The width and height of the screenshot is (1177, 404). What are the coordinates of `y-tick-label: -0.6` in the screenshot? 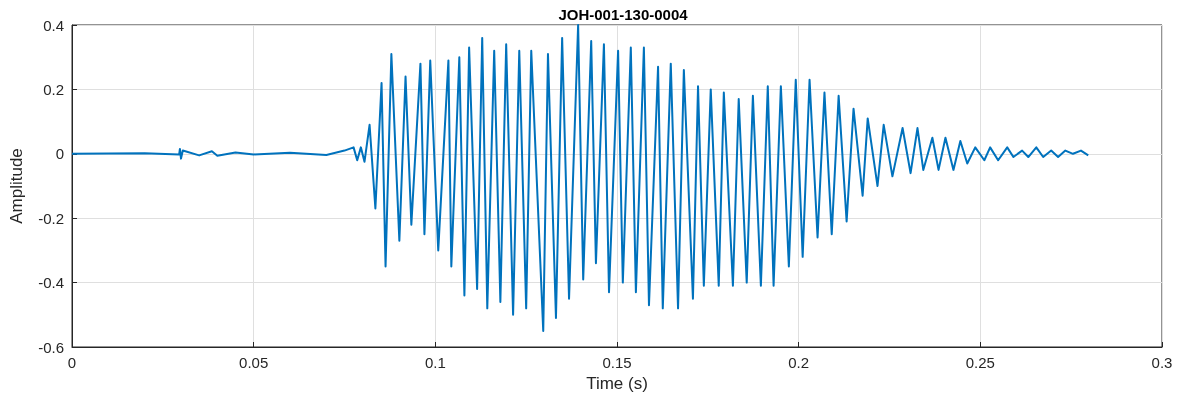 It's located at (51, 347).